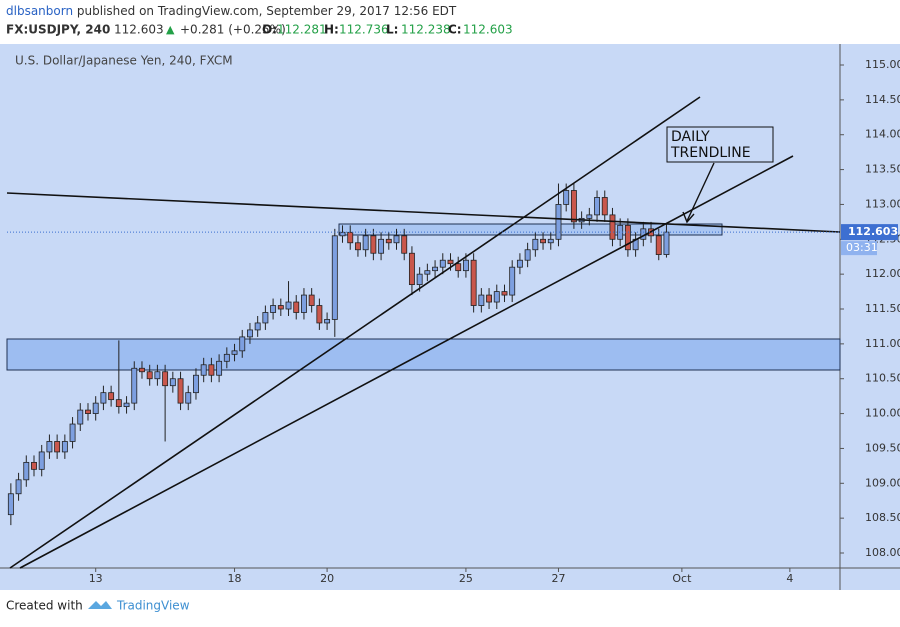 The width and height of the screenshot is (900, 627). What do you see at coordinates (39, 11) in the screenshot?
I see `publisher: dlbsanborn` at bounding box center [39, 11].